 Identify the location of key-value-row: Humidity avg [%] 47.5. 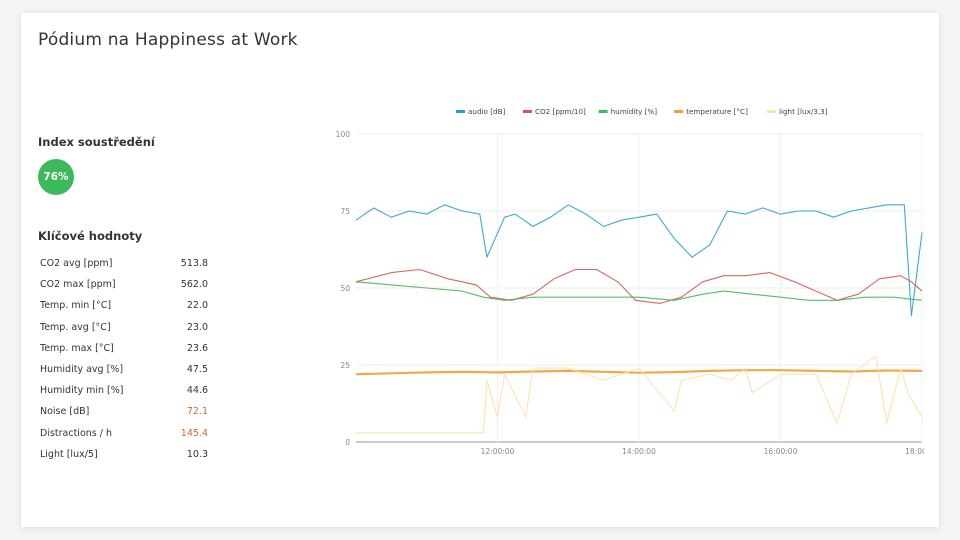
(124, 369).